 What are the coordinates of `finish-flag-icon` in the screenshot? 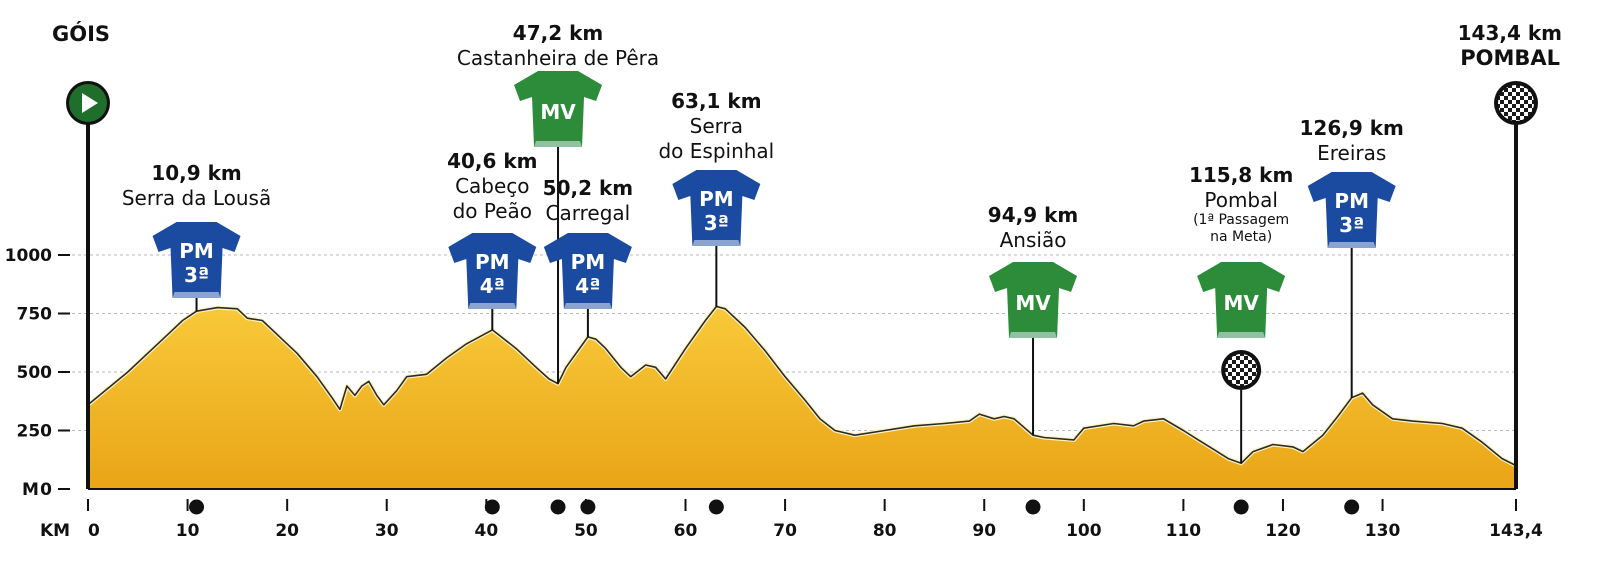 It's located at (1516, 103).